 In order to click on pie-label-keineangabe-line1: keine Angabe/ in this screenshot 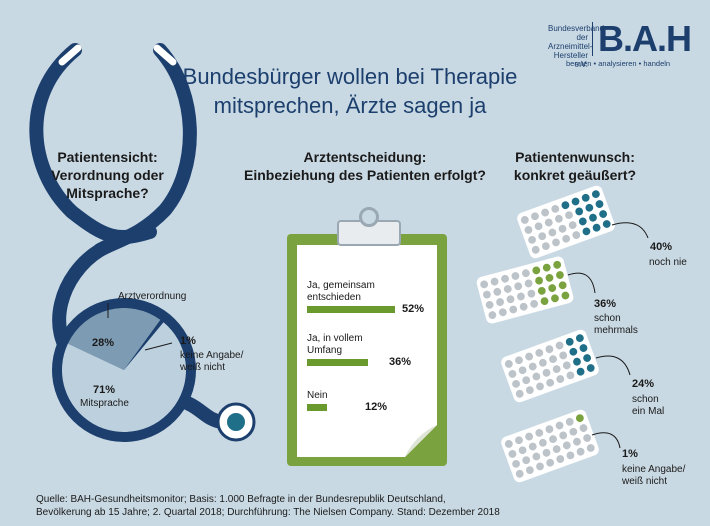, I will do `click(212, 355)`.